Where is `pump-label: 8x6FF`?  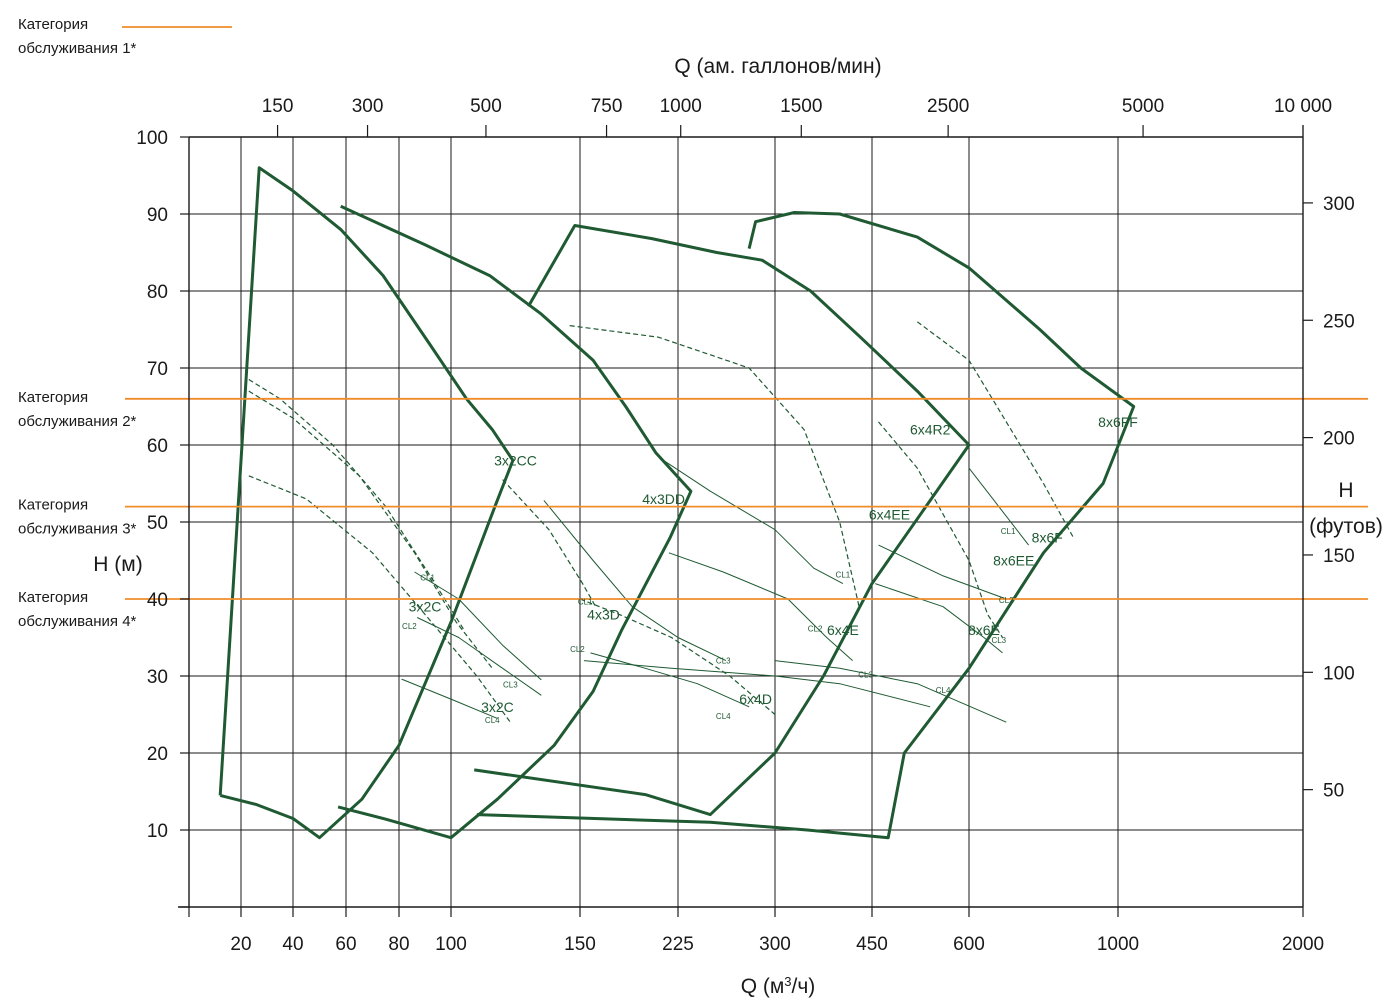
pump-label: 8x6FF is located at coordinates (1118, 422).